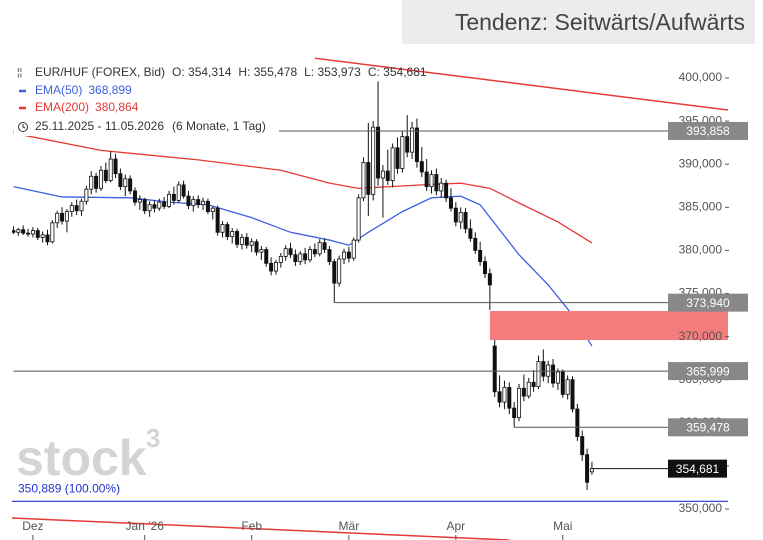  I want to click on x-tick-label: Mai, so click(562, 526).